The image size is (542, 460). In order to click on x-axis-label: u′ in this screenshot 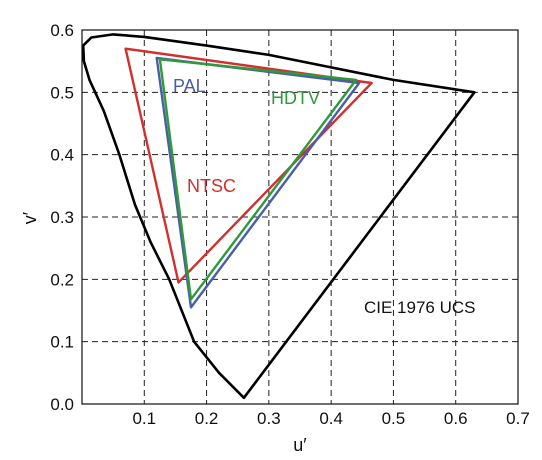, I will do `click(300, 445)`.